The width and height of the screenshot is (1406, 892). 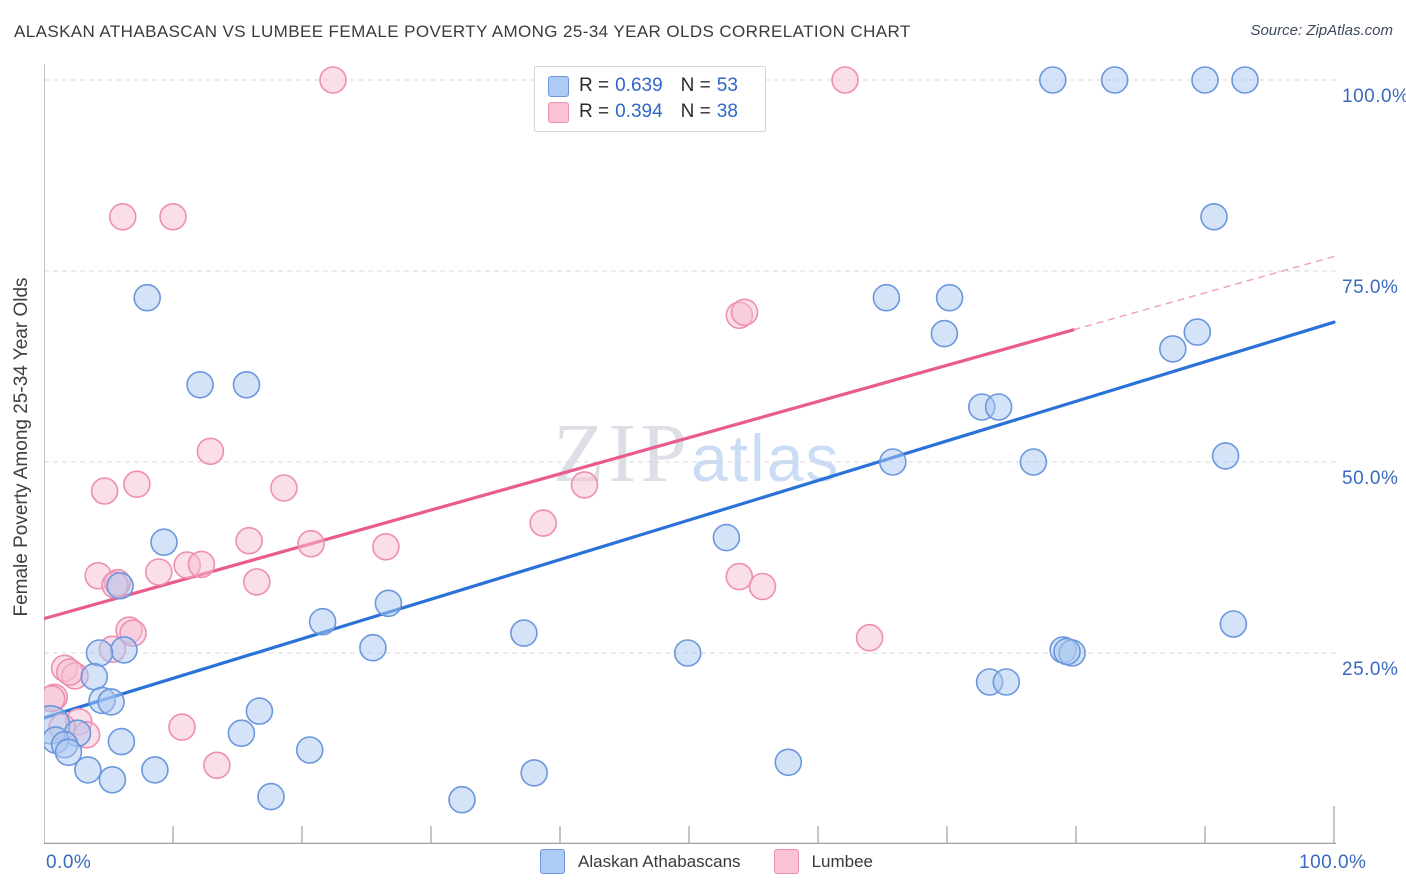 I want to click on pink-series-swatch, so click(x=558, y=112).